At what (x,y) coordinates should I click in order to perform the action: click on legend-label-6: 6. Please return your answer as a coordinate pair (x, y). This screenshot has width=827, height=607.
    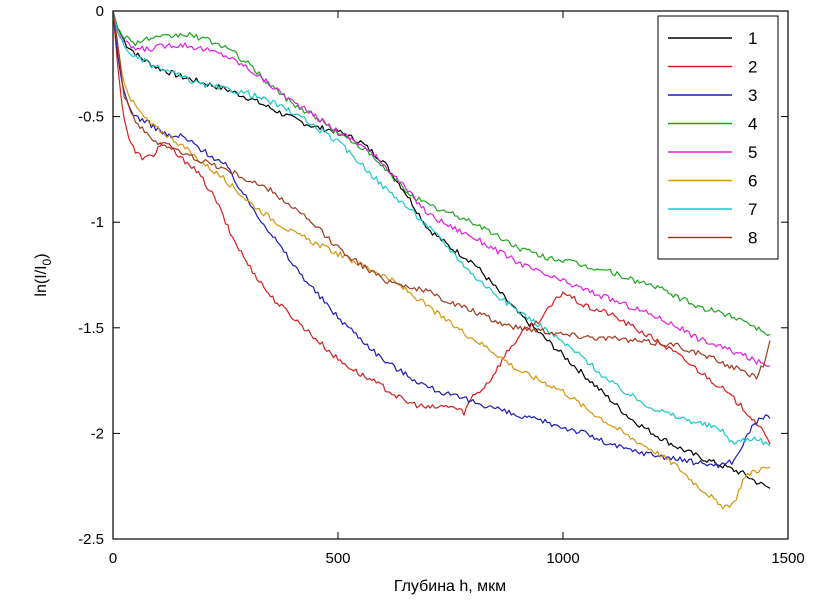
    Looking at the image, I should click on (752, 181).